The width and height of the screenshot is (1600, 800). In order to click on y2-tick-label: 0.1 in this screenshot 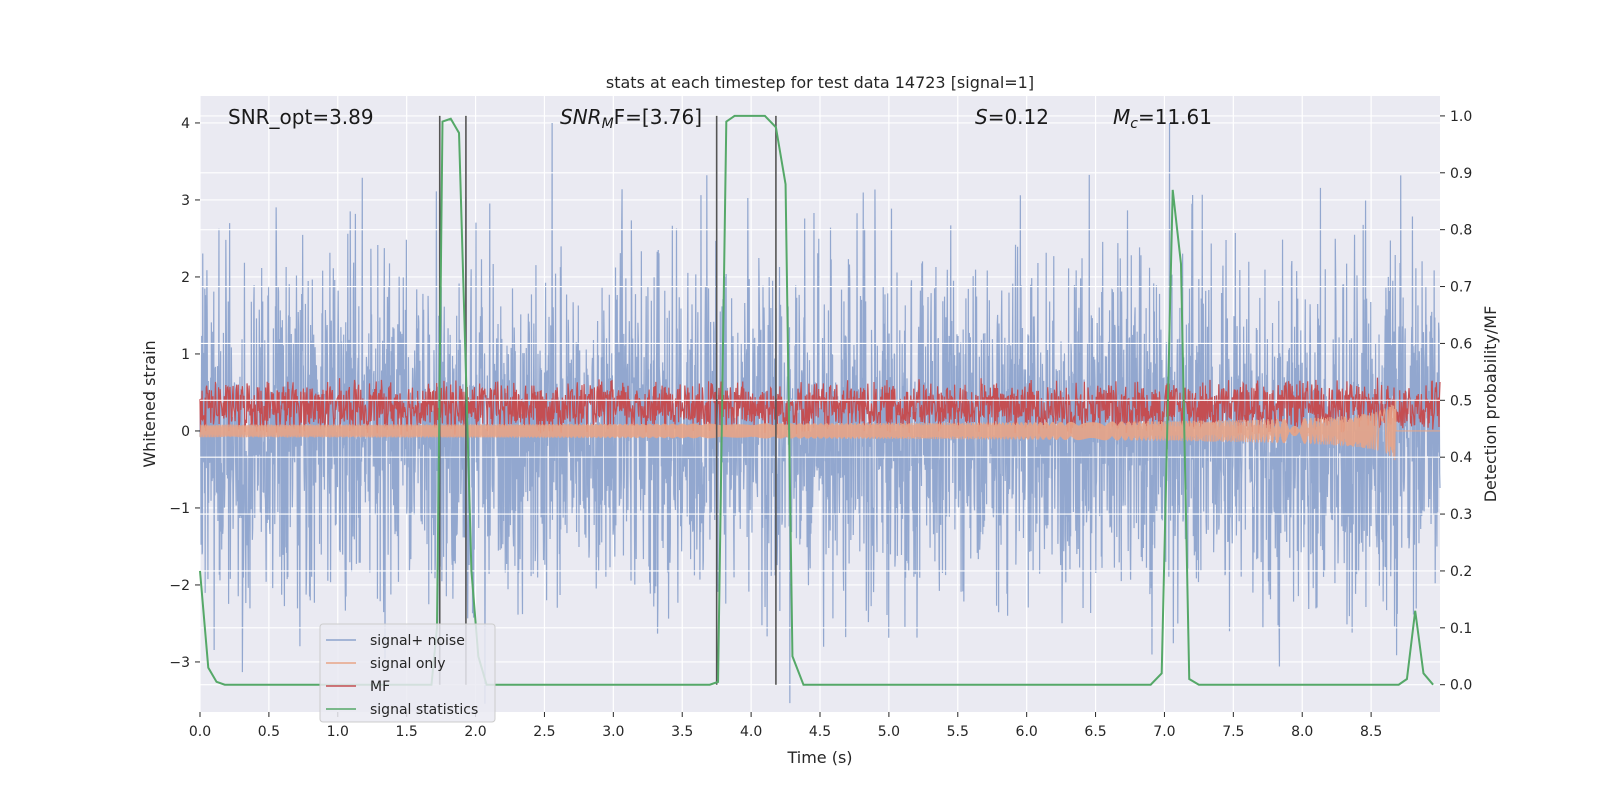, I will do `click(1461, 629)`.